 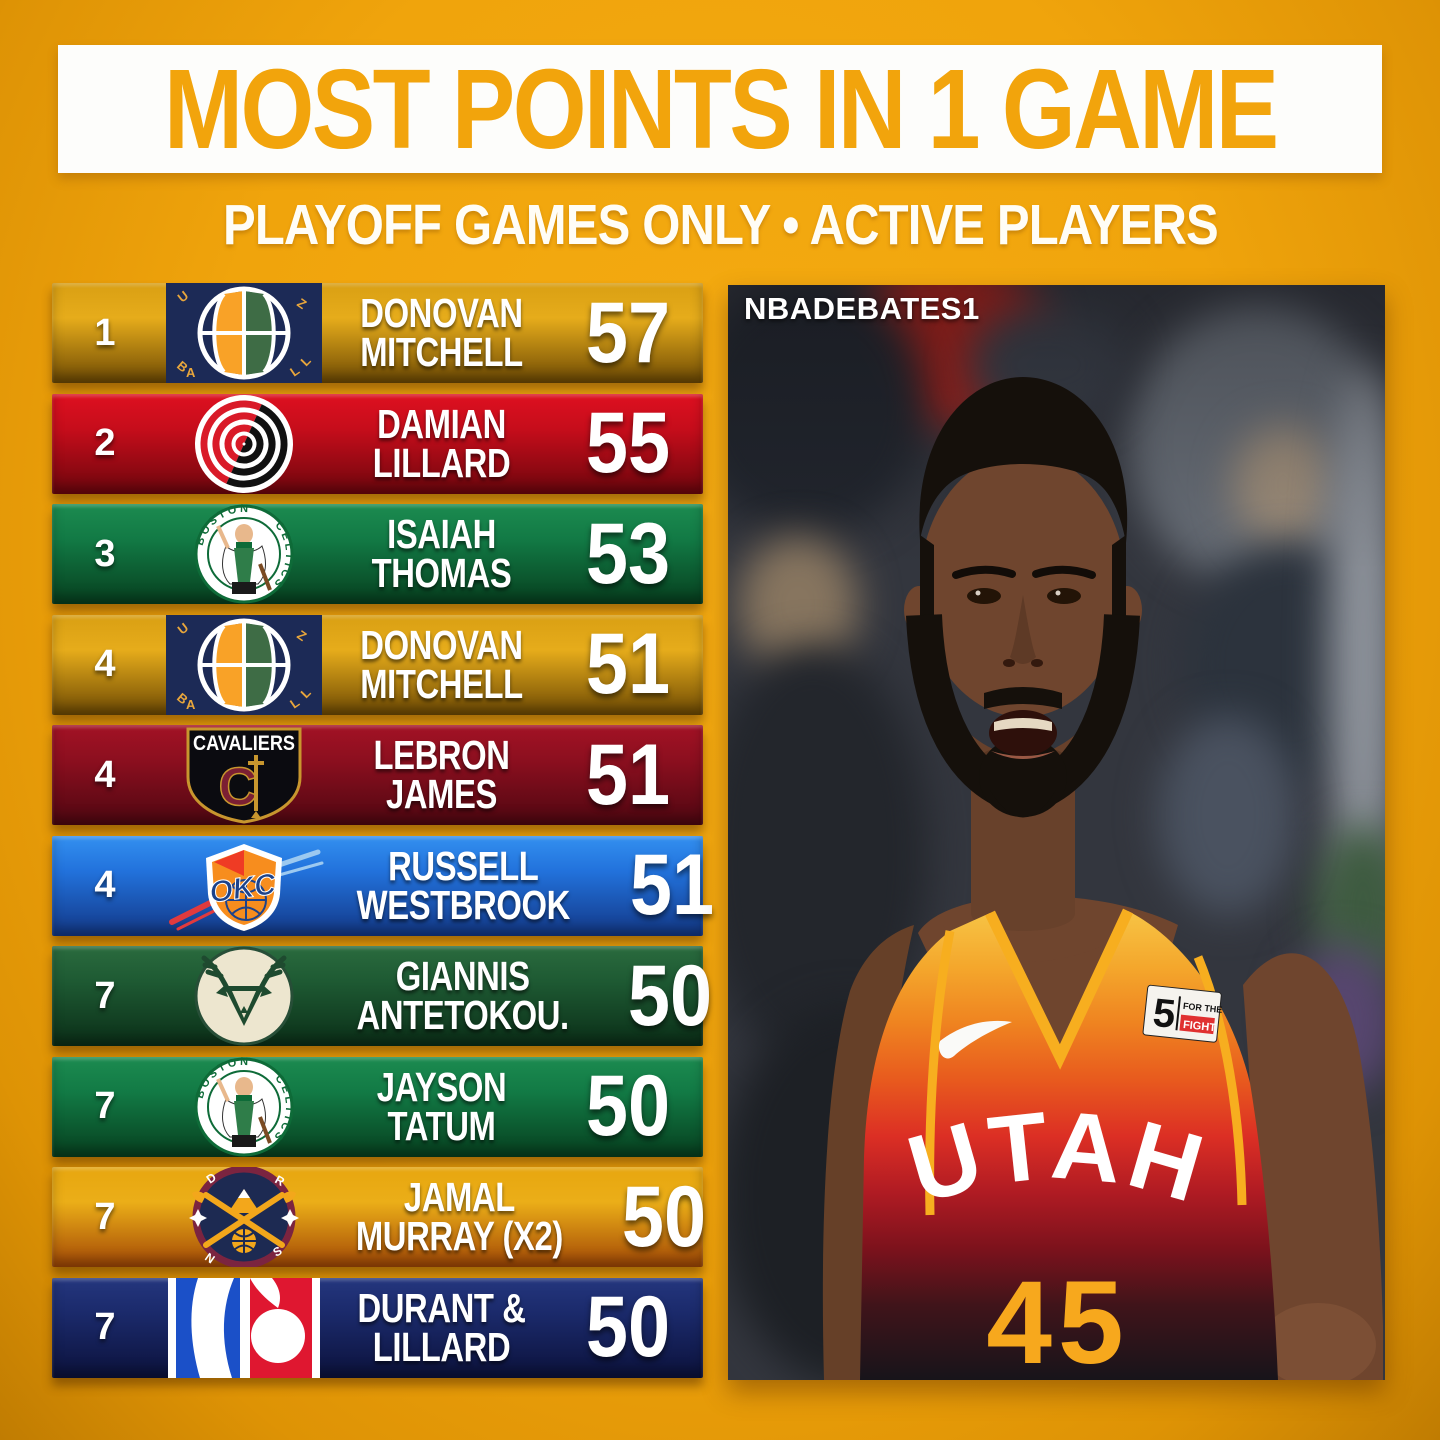 I want to click on cavaliers-logo-icon: CAVALIERS C, so click(x=244, y=775).